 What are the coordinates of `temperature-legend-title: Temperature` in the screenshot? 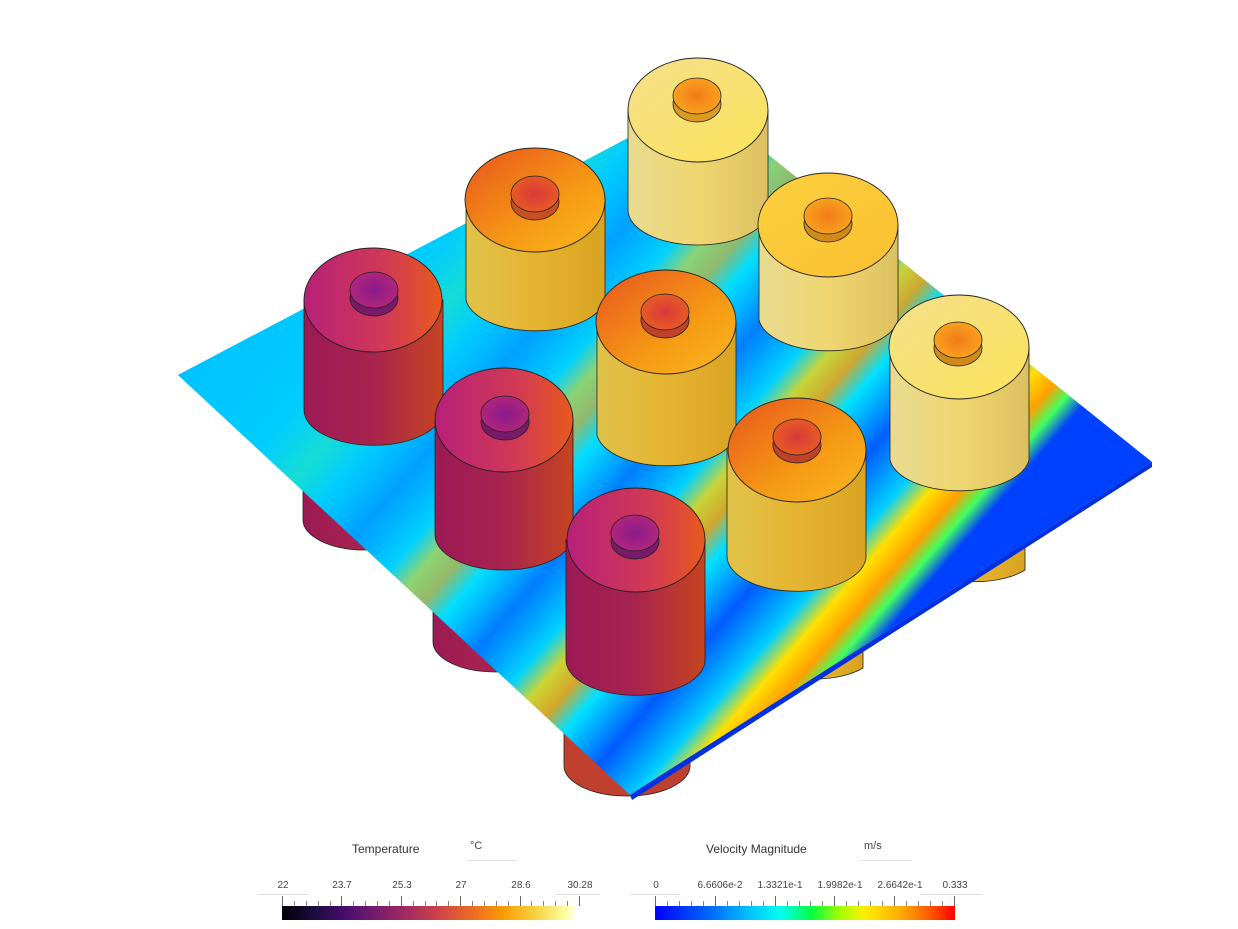 It's located at (386, 849).